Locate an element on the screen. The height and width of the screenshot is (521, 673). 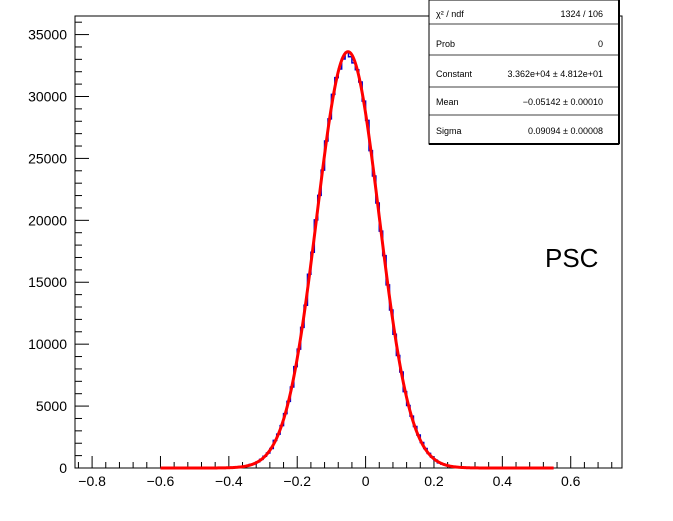
x-tick-label: −0.4 is located at coordinates (229, 481).